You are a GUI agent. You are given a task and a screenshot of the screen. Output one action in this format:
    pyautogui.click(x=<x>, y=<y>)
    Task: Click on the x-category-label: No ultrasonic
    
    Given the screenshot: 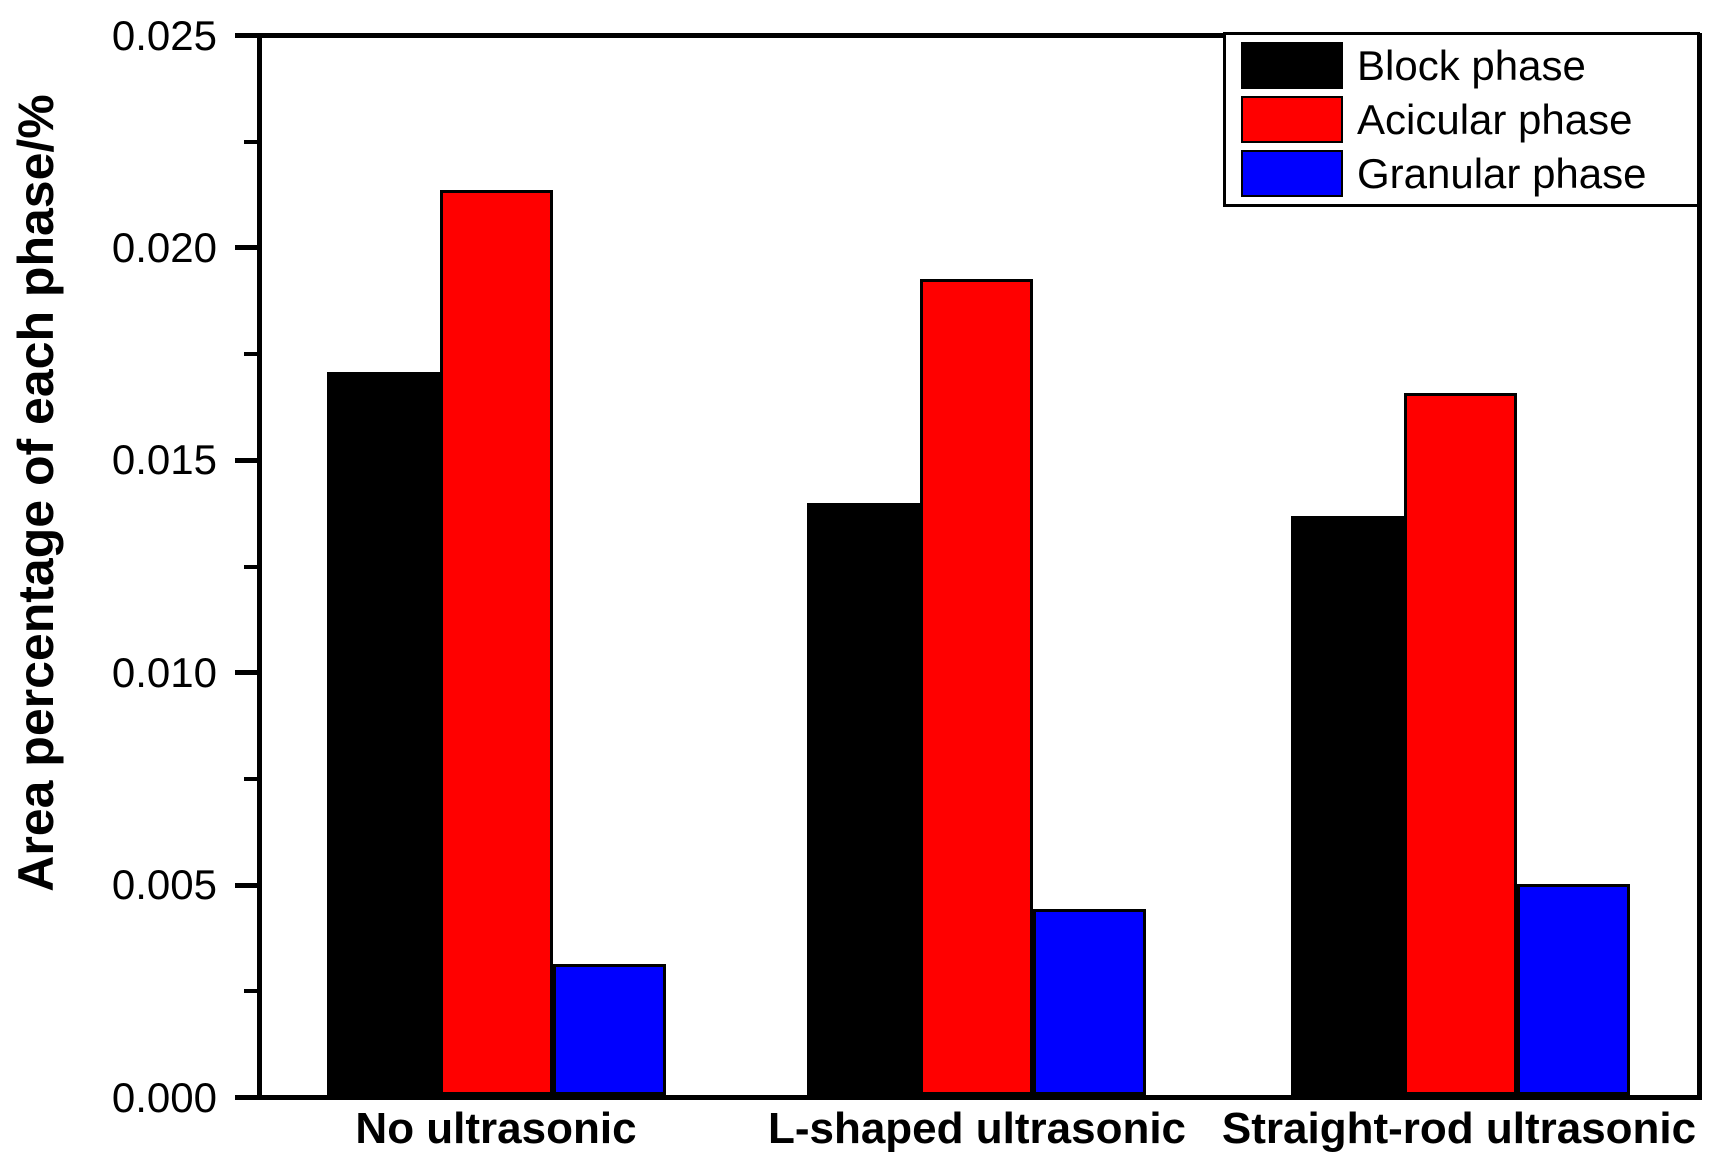 What is the action you would take?
    pyautogui.click(x=496, y=1128)
    